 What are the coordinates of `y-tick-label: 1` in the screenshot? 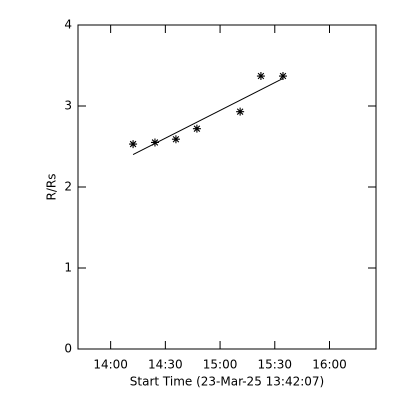 It's located at (68, 268).